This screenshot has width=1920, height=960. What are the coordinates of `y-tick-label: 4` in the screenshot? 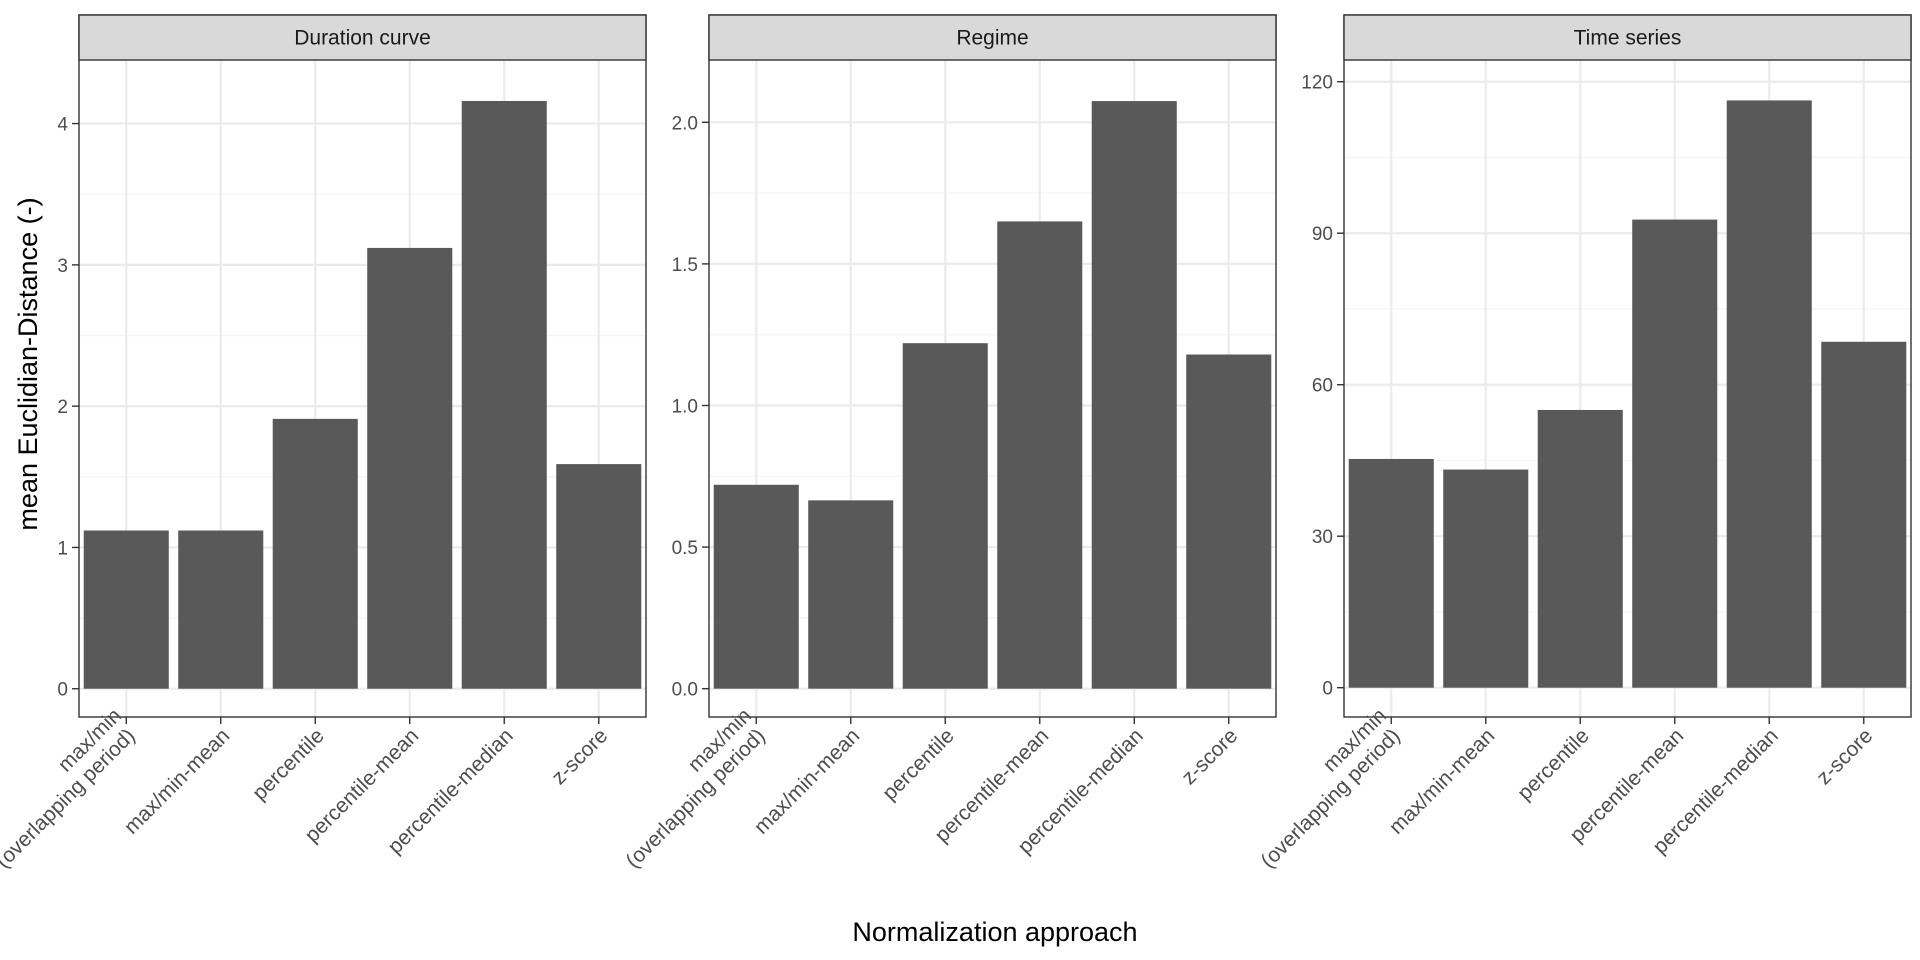 It's located at (62, 125).